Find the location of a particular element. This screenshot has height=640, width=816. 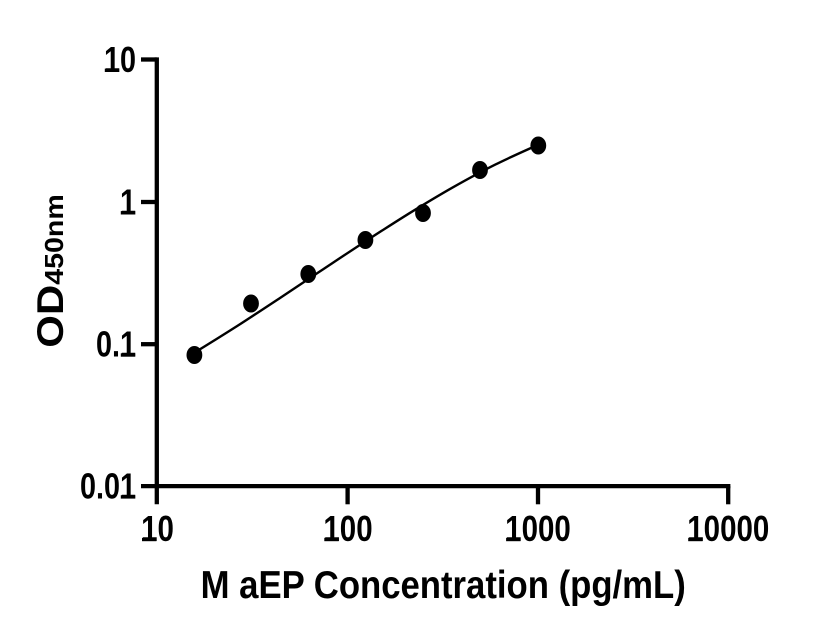

svg-text: 10000 is located at coordinates (728, 528).